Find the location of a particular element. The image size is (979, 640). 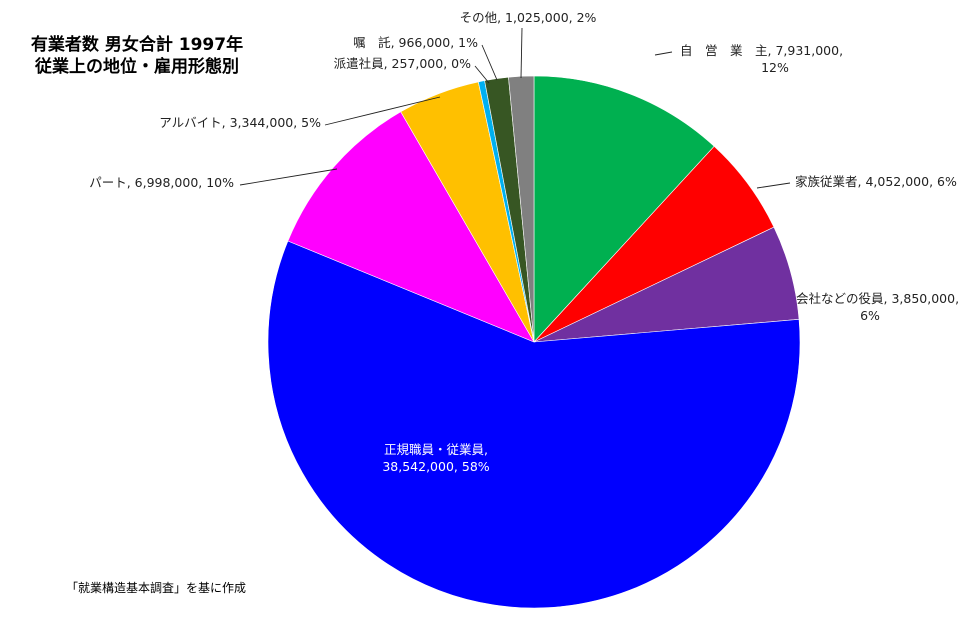

slice-label-8-line-1: 嘱 託, 966,000, 1% is located at coordinates (415, 42).